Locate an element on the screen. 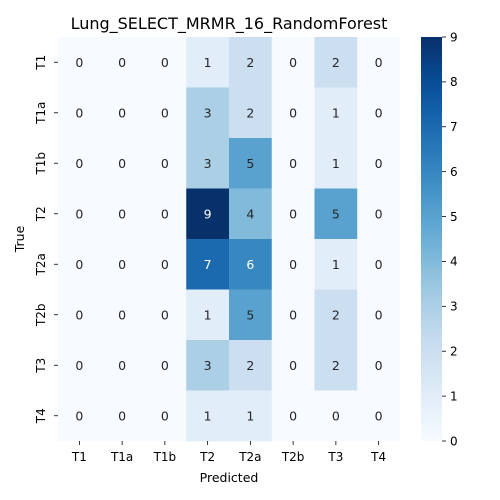 This screenshot has width=500, height=500. colorbar-tick-label: 4 is located at coordinates (454, 262).